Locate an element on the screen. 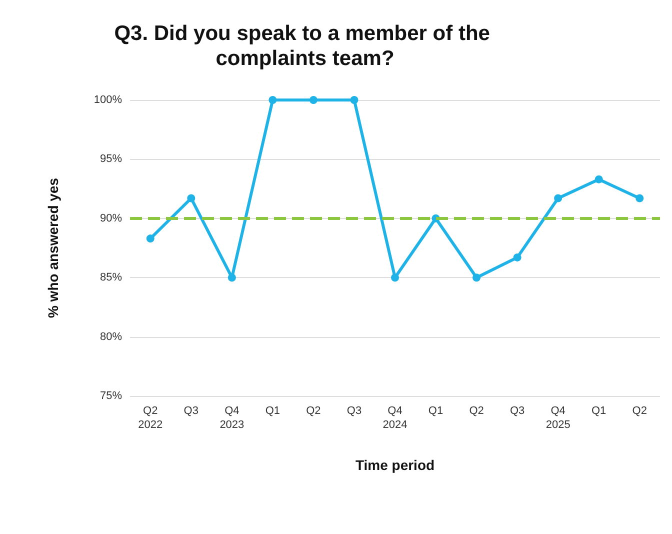  x-axis-title: Time period is located at coordinates (395, 465).